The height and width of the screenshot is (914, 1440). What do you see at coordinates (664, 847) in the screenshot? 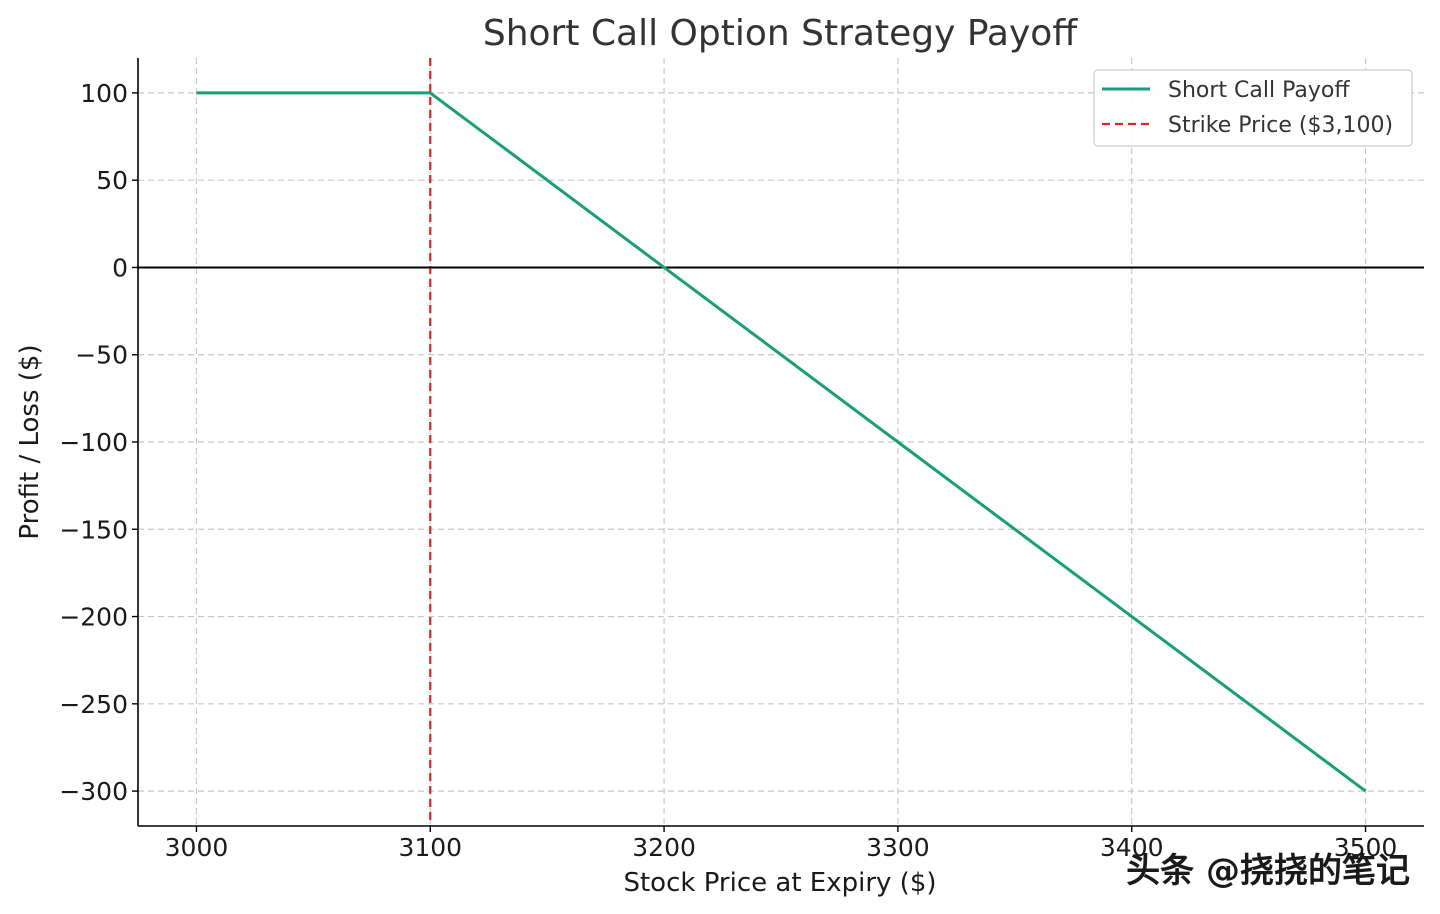
I see `x-tick-label: 3200` at bounding box center [664, 847].